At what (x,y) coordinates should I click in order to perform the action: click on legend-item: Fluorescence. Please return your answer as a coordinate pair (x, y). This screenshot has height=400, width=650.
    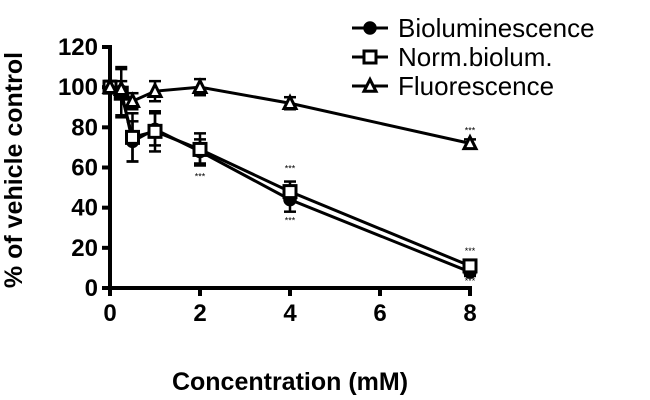
    Looking at the image, I should click on (453, 86).